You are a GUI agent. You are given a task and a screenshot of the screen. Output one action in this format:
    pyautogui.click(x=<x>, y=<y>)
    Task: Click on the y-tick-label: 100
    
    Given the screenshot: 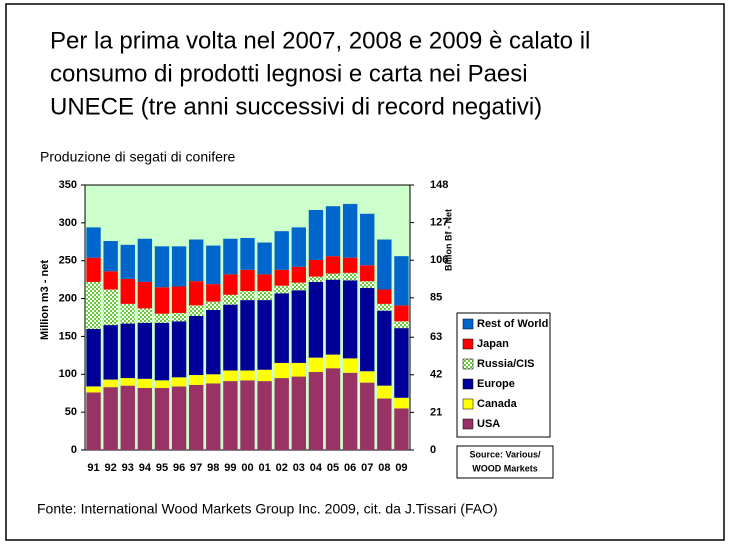 What is the action you would take?
    pyautogui.click(x=68, y=374)
    